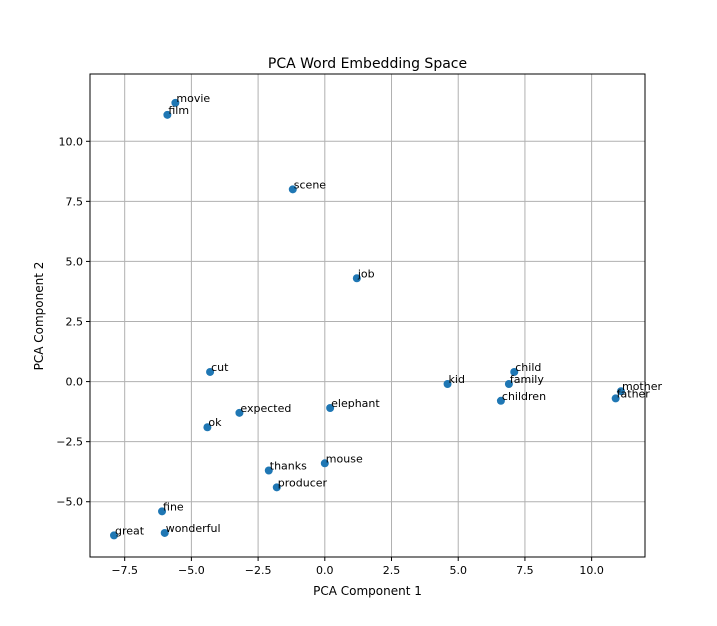 The image size is (717, 626). I want to click on data-point-thanks, so click(268, 470).